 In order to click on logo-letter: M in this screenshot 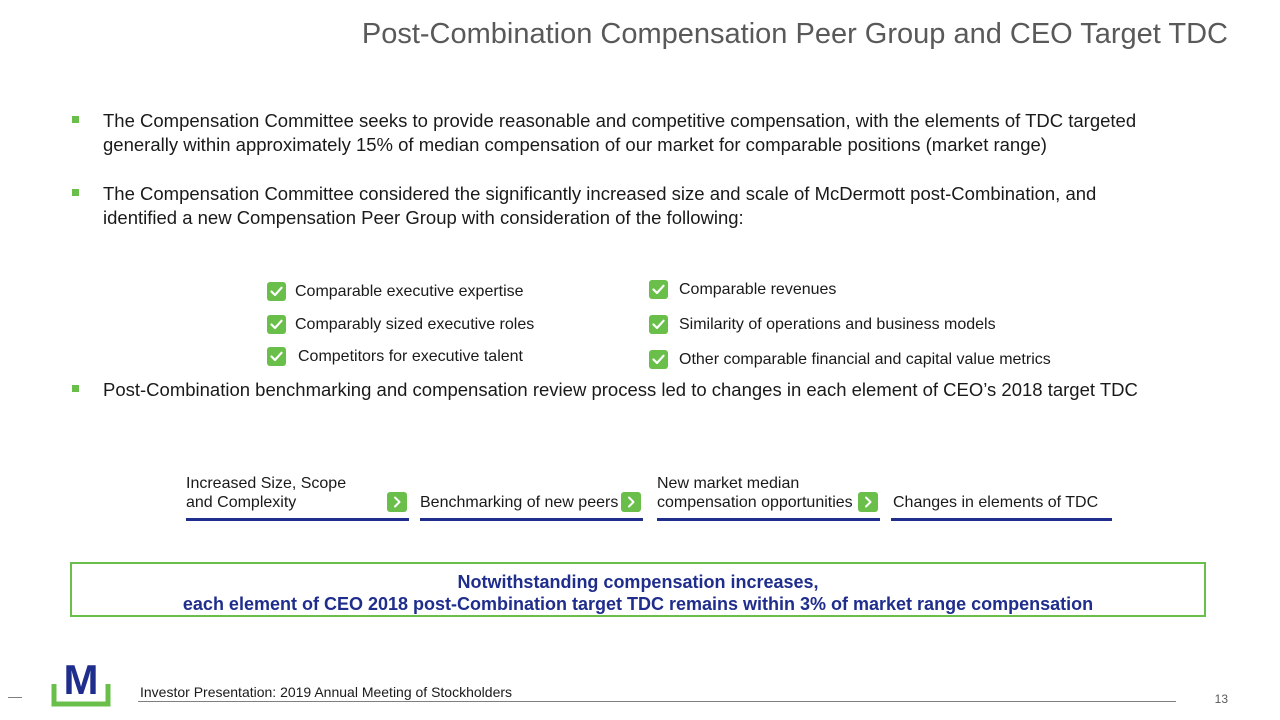, I will do `click(81, 680)`.